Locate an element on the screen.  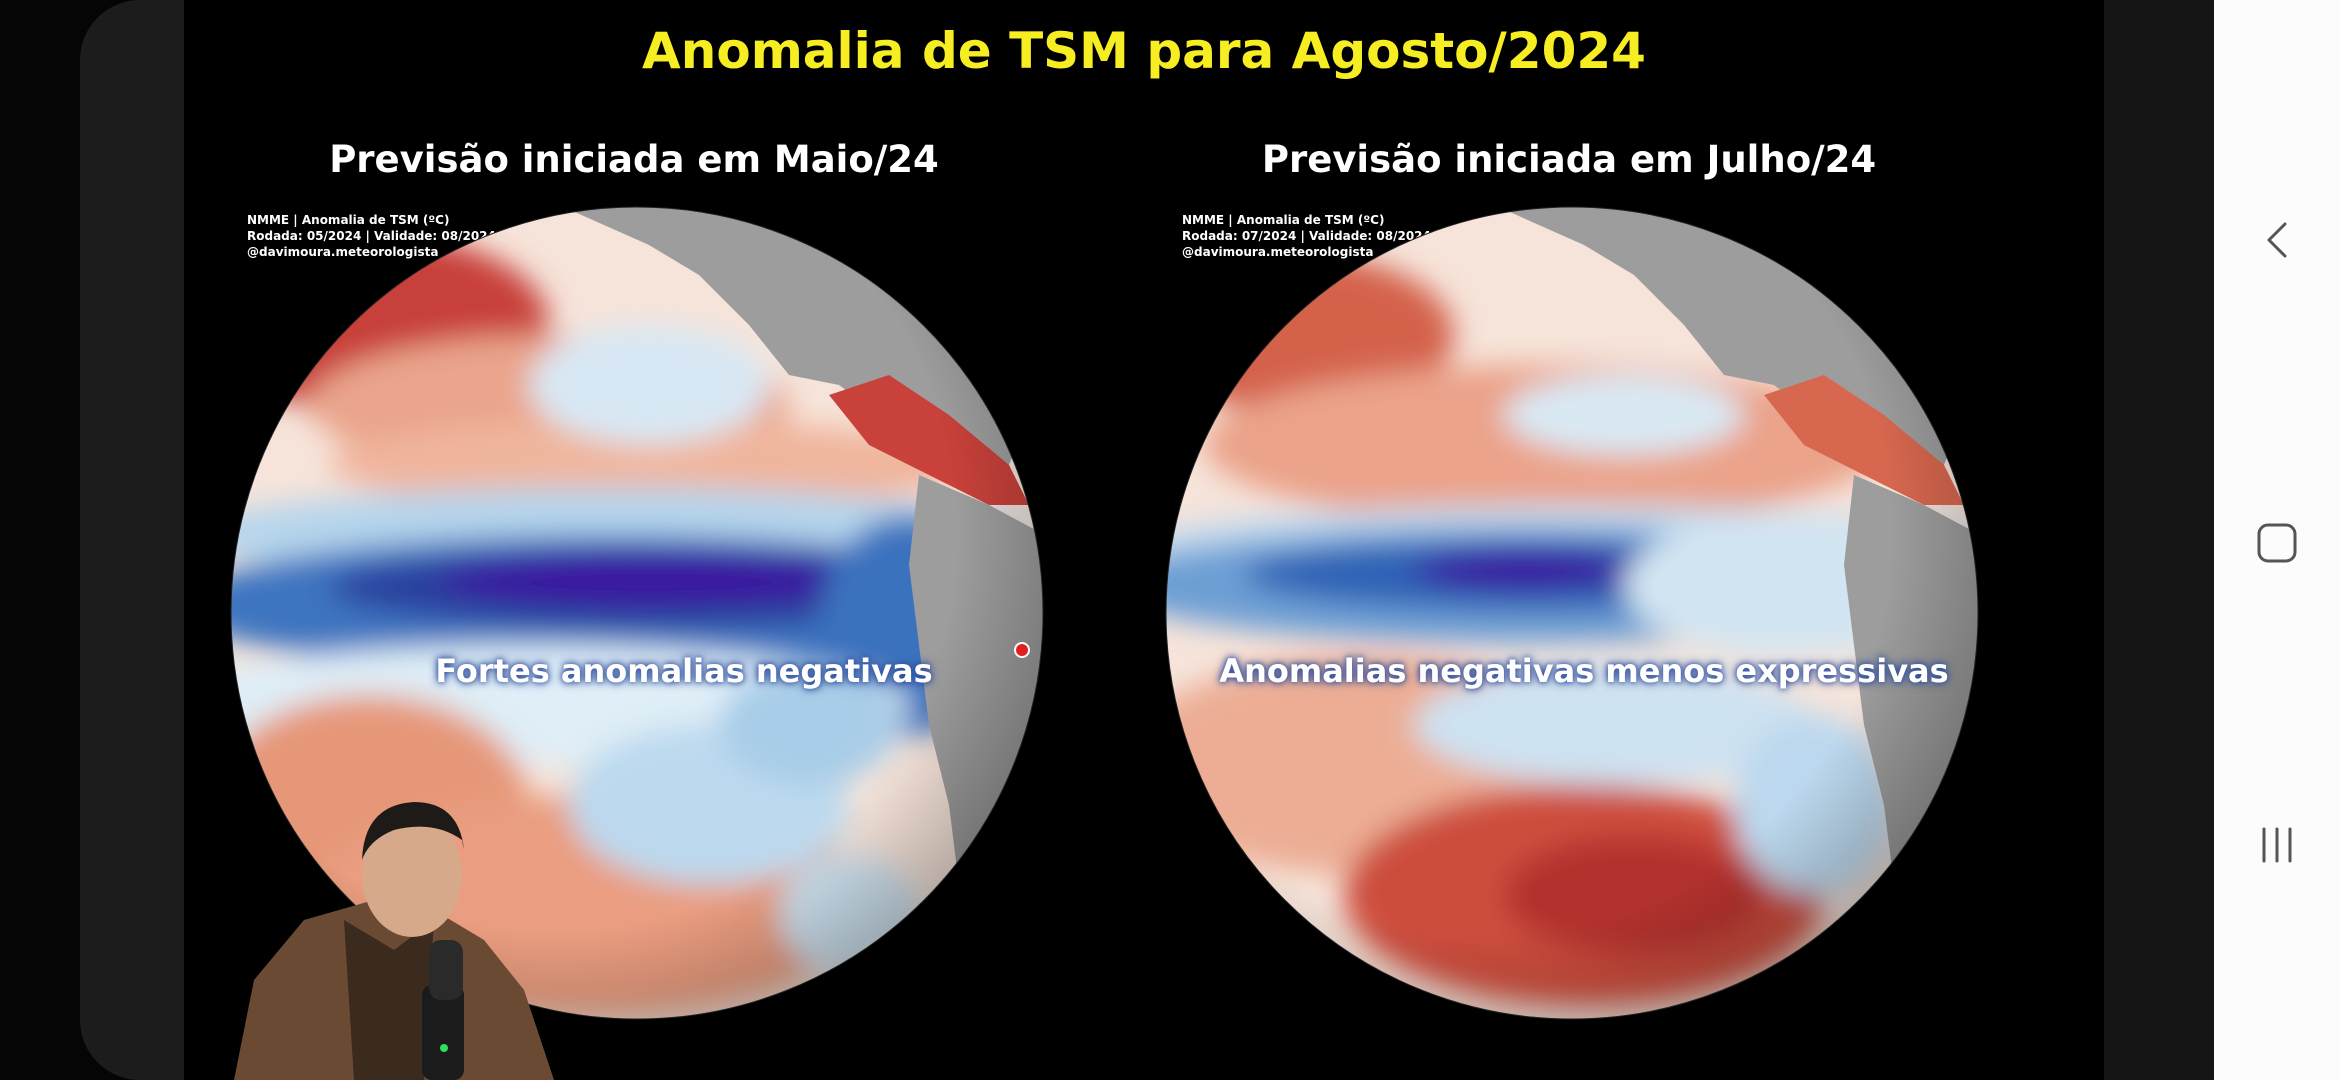
android-nav-bar is located at coordinates (2277, 540).